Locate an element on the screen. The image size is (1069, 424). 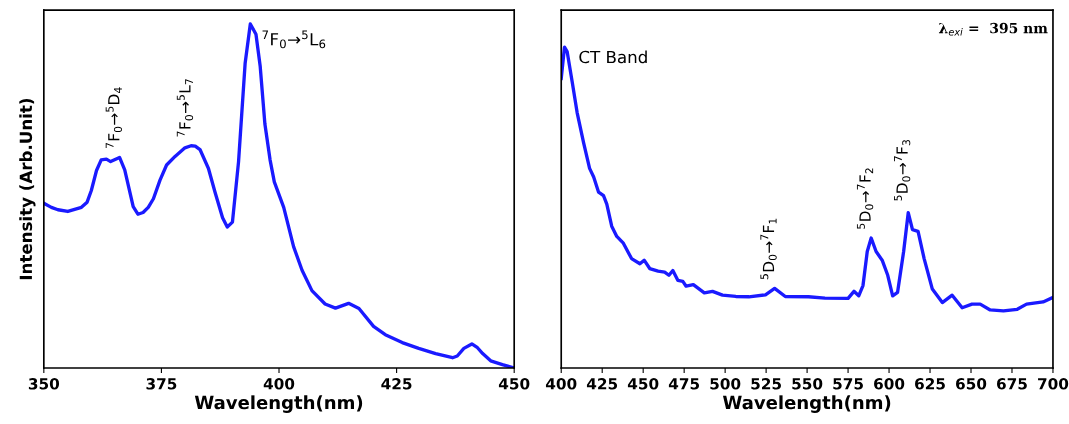
x-tick-label: 475 is located at coordinates (684, 384).